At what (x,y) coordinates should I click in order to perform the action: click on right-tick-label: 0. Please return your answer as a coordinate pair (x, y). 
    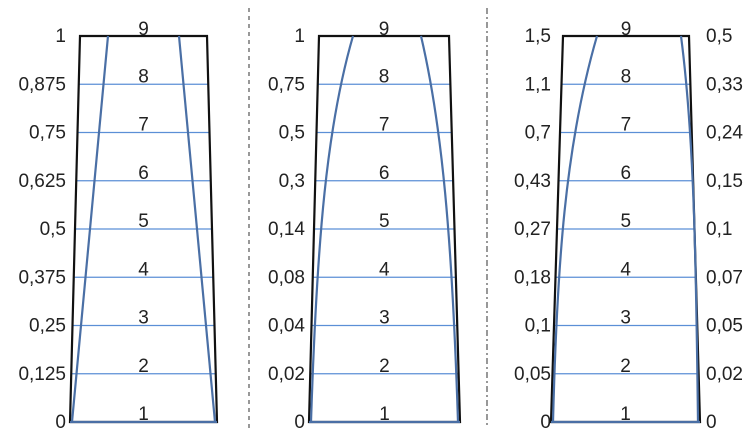
    Looking at the image, I should click on (711, 420).